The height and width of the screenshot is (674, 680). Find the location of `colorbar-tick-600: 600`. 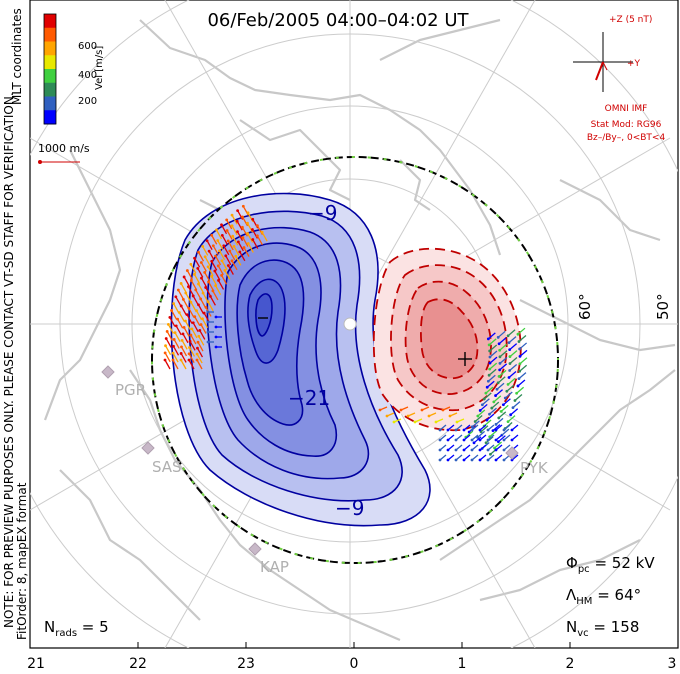

colorbar-tick-600: 600 is located at coordinates (87, 46).